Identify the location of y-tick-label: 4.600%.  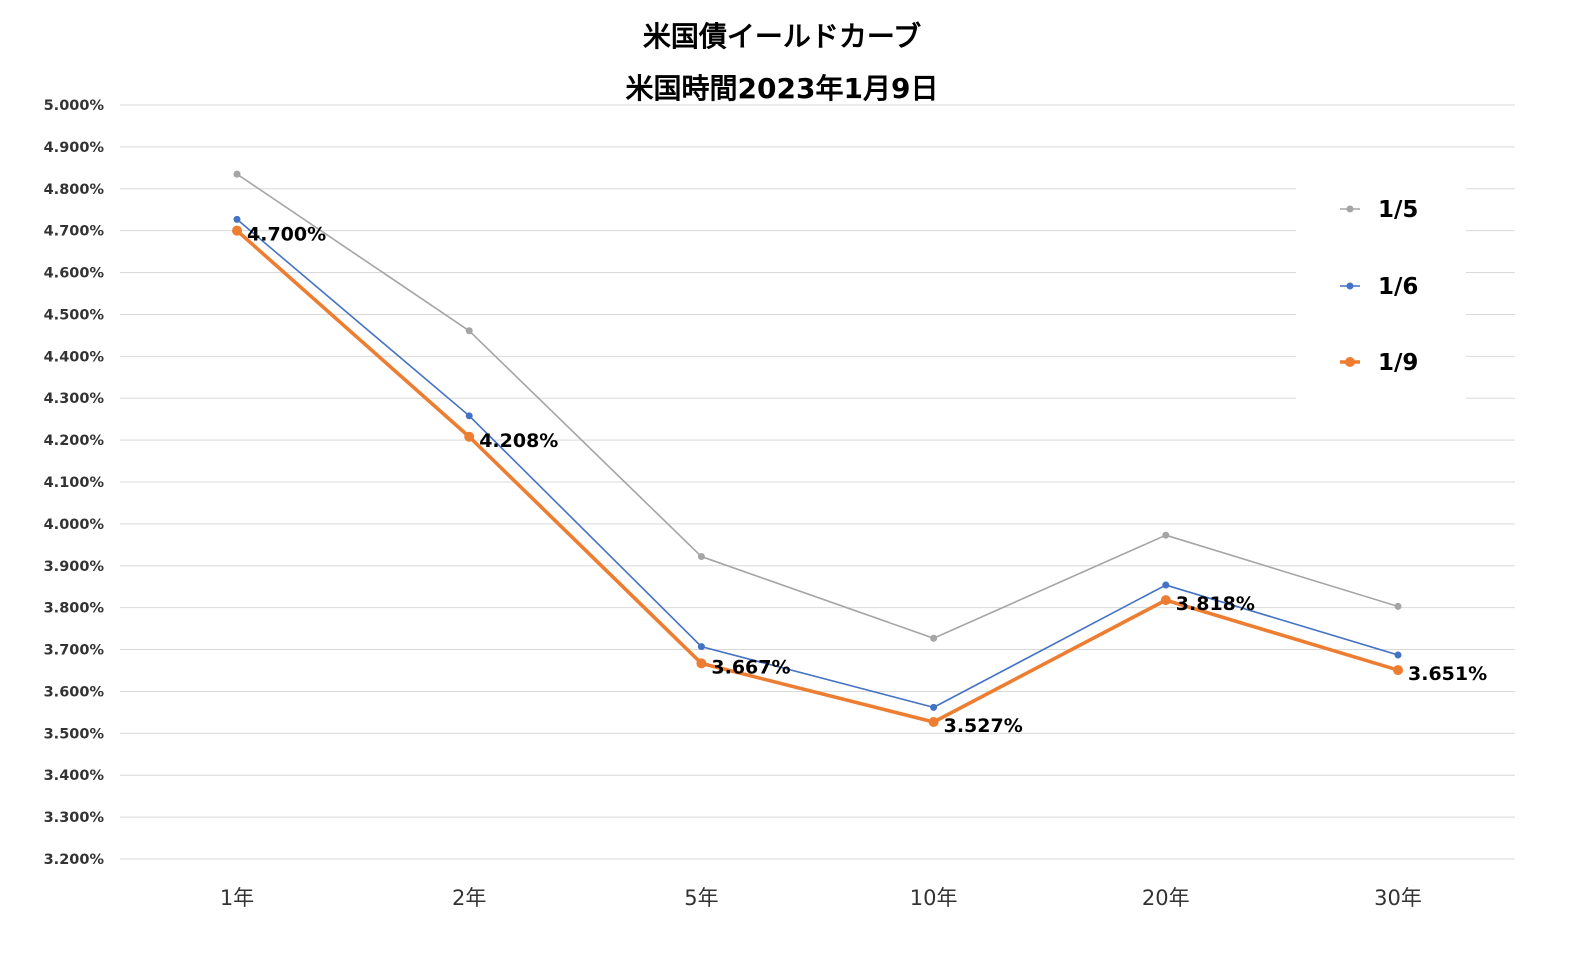
(74, 274).